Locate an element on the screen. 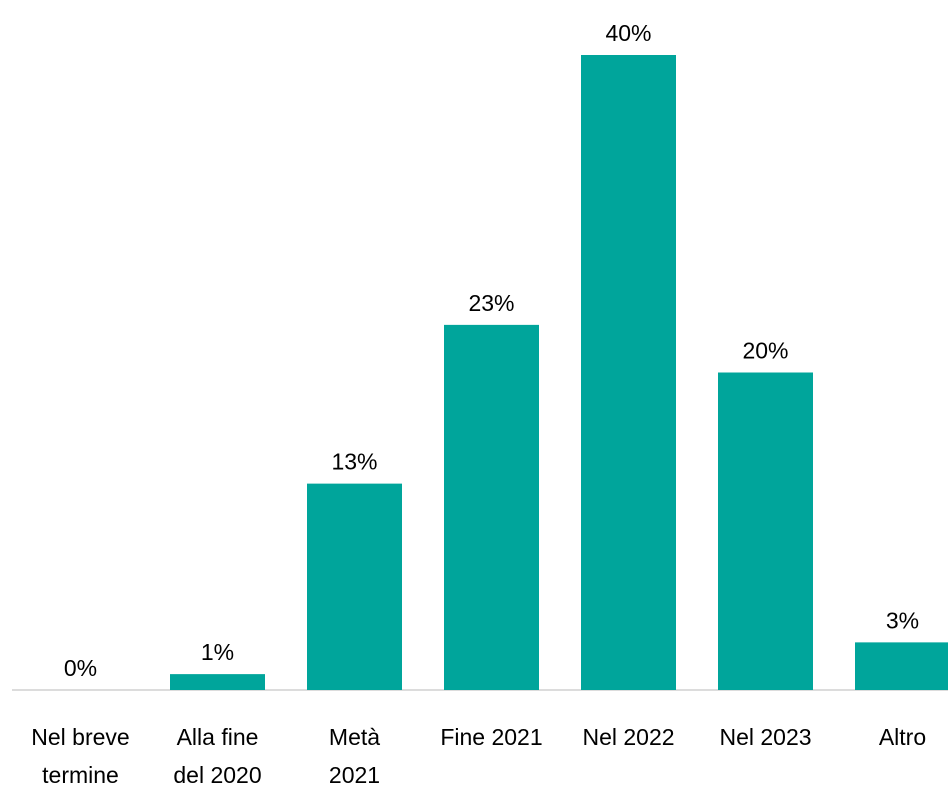  x-tick-label: Altro is located at coordinates (902, 737).